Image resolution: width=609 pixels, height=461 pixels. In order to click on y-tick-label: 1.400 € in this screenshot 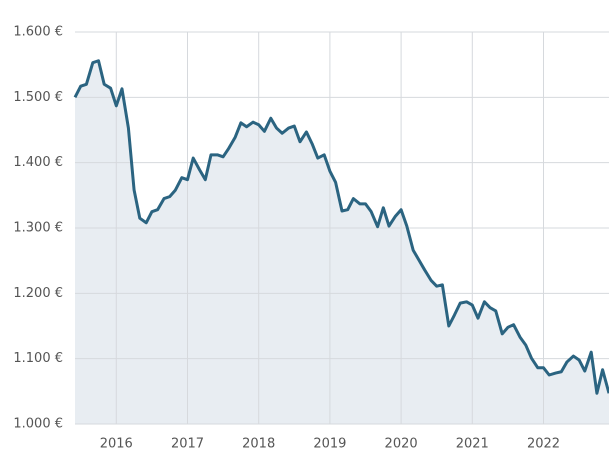, I will do `click(38, 162)`.